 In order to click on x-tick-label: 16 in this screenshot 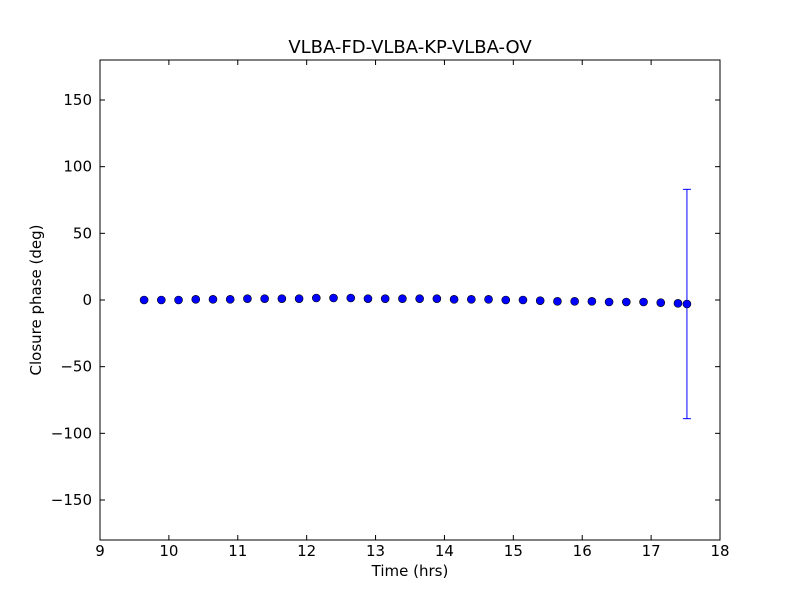, I will do `click(582, 551)`.